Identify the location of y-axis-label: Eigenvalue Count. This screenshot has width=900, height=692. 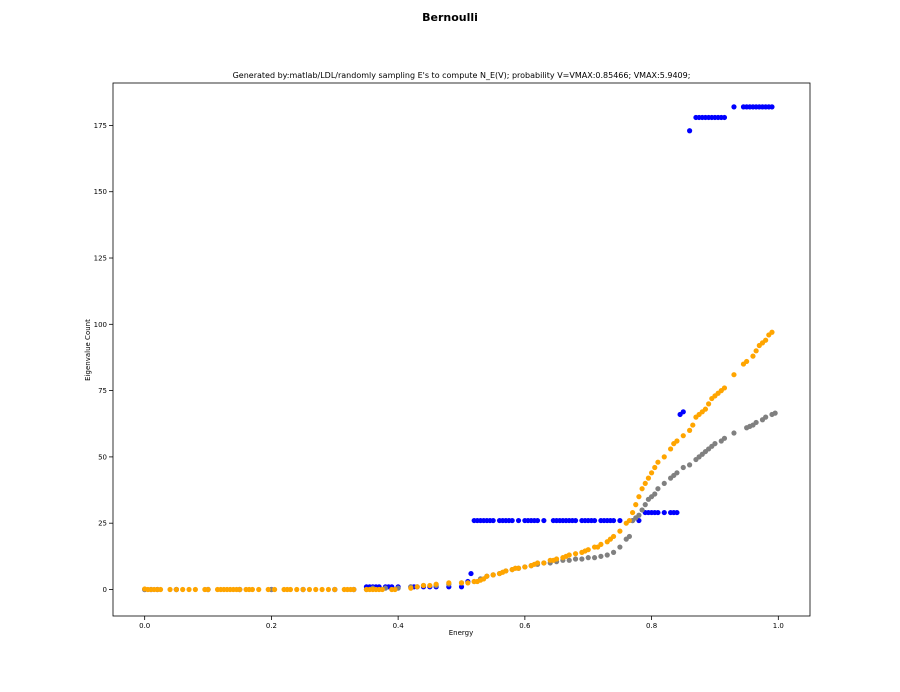
(88, 350).